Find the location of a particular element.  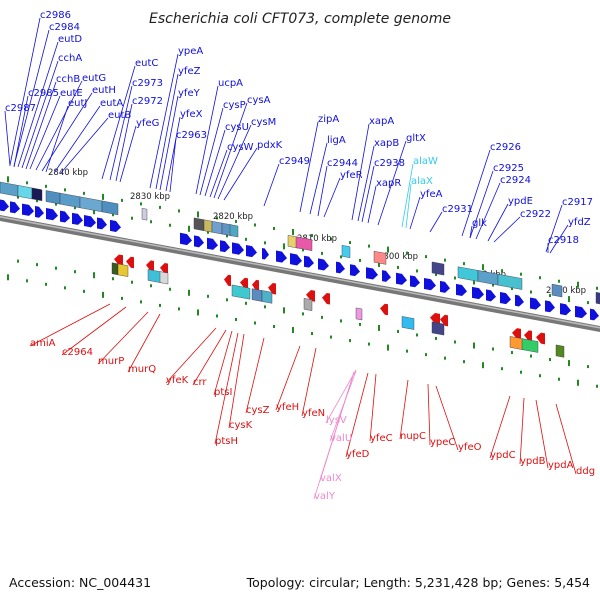

reverse-gene-arrow is located at coordinates (384, 309).